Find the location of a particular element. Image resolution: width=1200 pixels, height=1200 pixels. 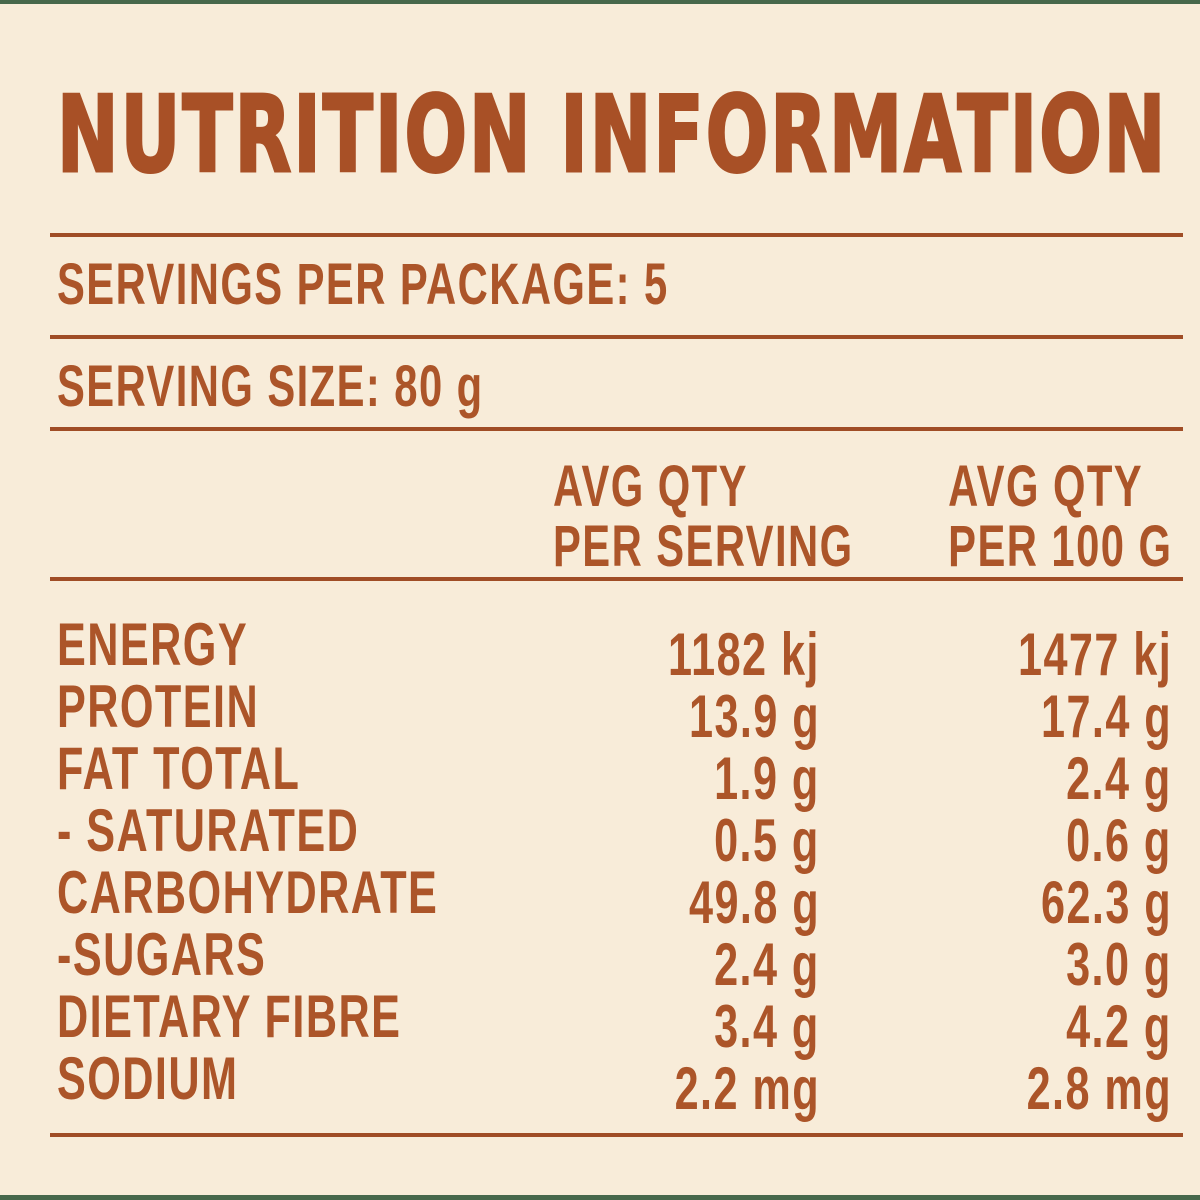

row-label-fat-total: FAT TOTAL is located at coordinates (179, 768).